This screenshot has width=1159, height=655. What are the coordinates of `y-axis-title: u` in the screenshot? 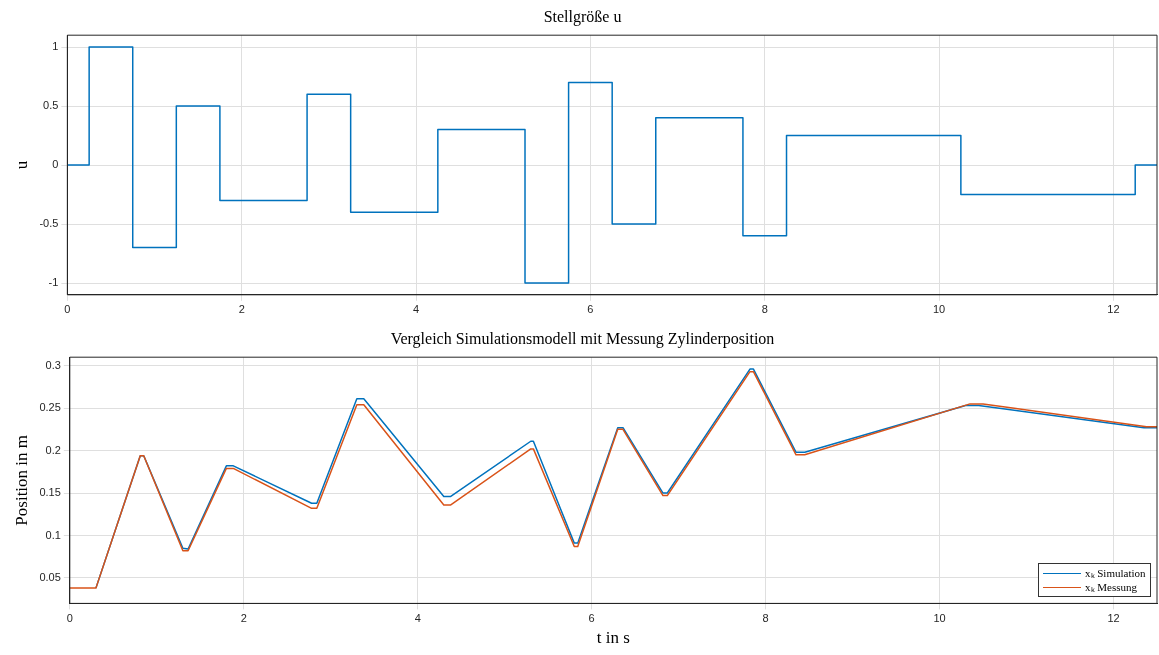 It's located at (21, 165).